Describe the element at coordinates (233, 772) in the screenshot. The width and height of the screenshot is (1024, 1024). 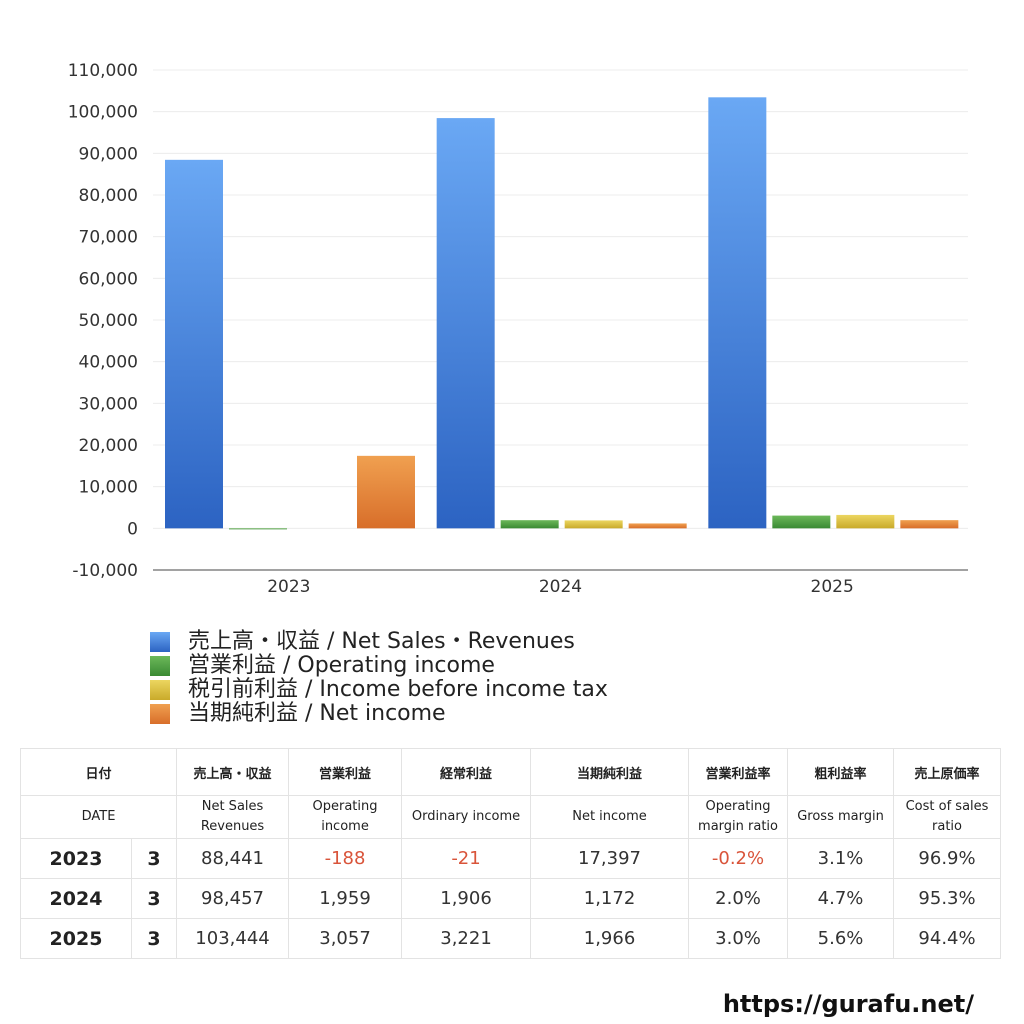
I see `header-cell: 売上高・収益` at that location.